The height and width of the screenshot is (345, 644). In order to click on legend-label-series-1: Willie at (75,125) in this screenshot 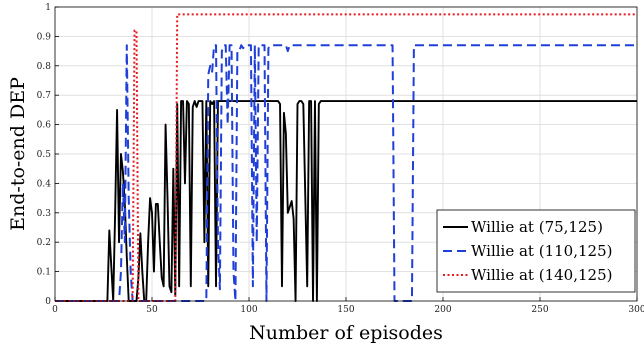, I will do `click(537, 227)`.